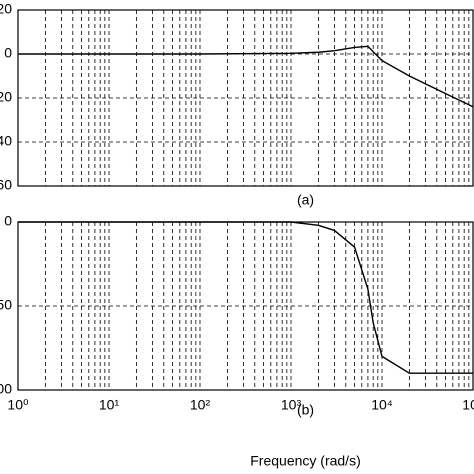 The image size is (474, 474). Describe the element at coordinates (6, 389) in the screenshot. I see `y-tick-label: -100` at that location.